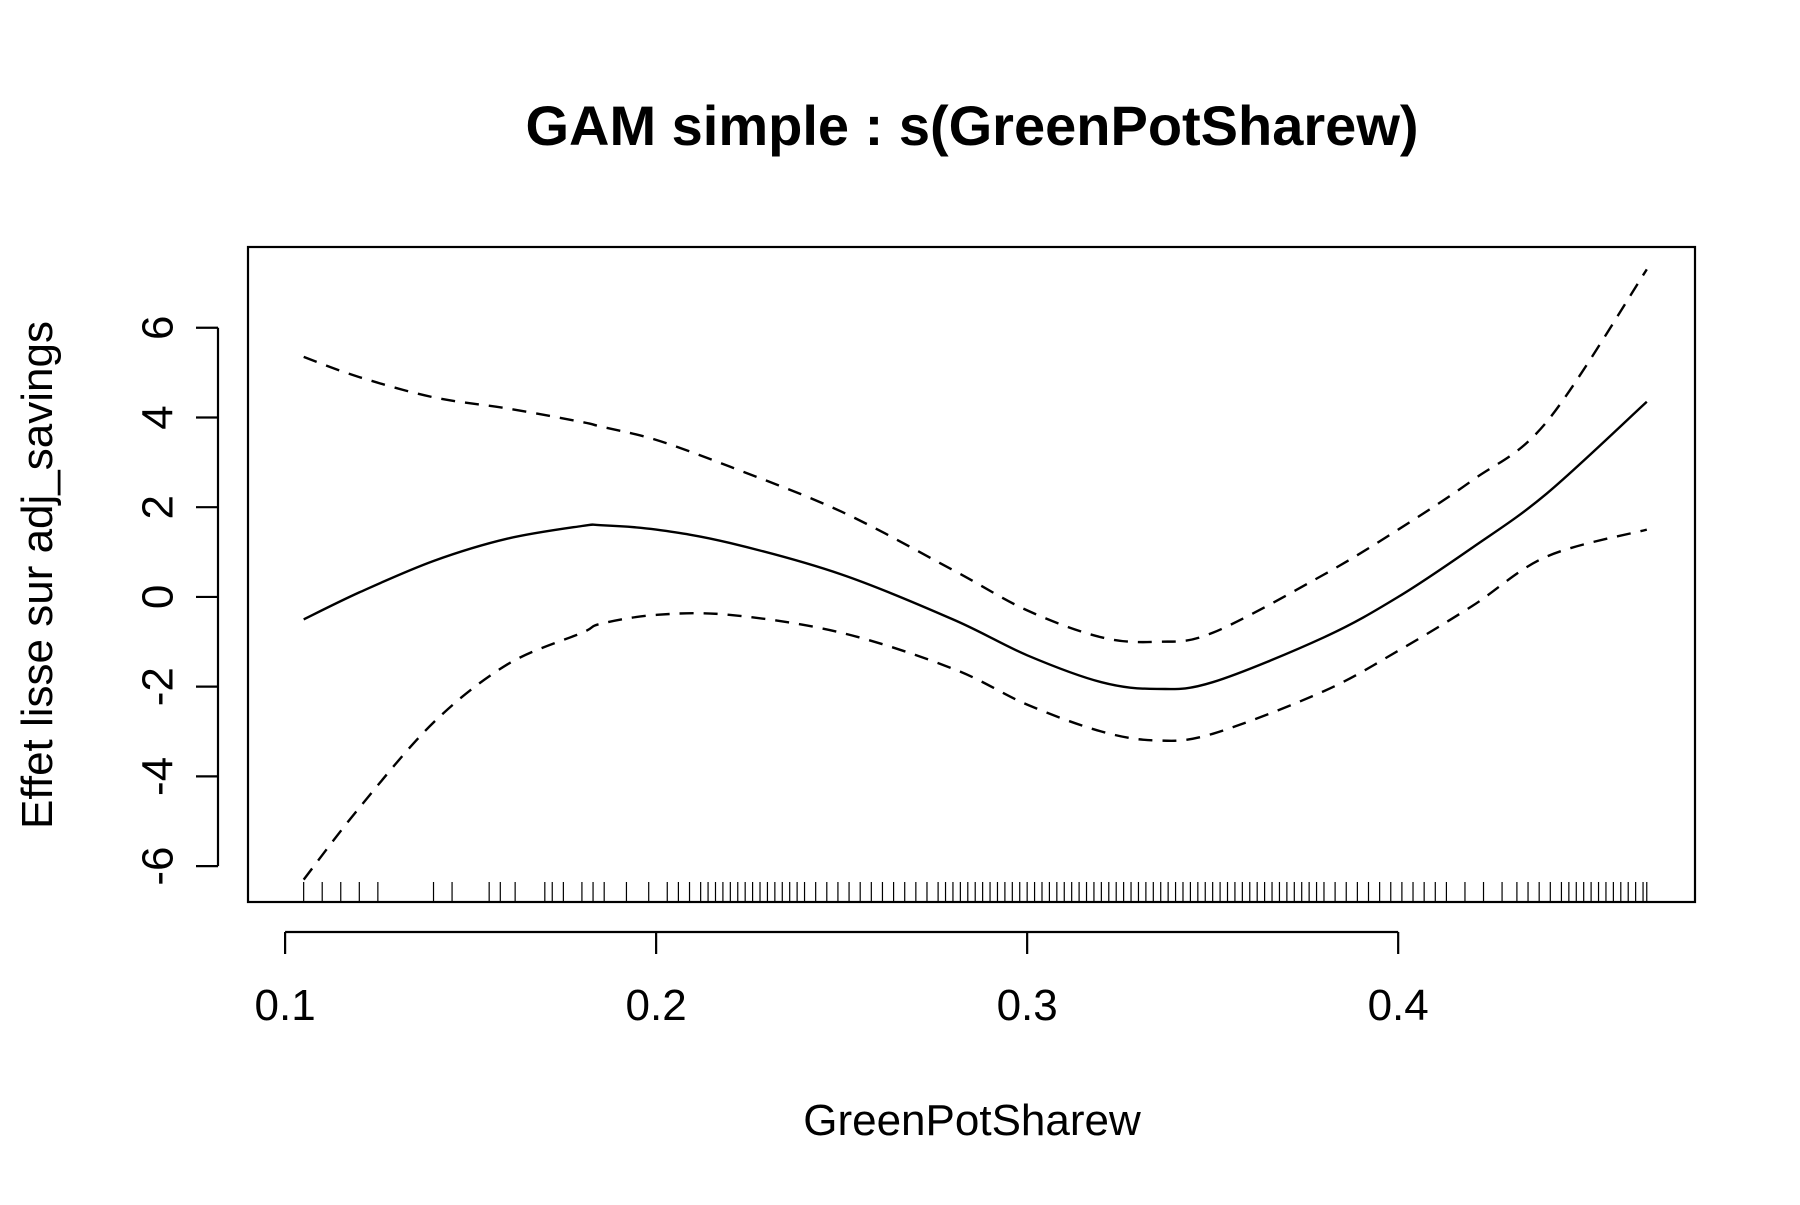 The image size is (1800, 1205). I want to click on y-tick-label: 2, so click(158, 507).